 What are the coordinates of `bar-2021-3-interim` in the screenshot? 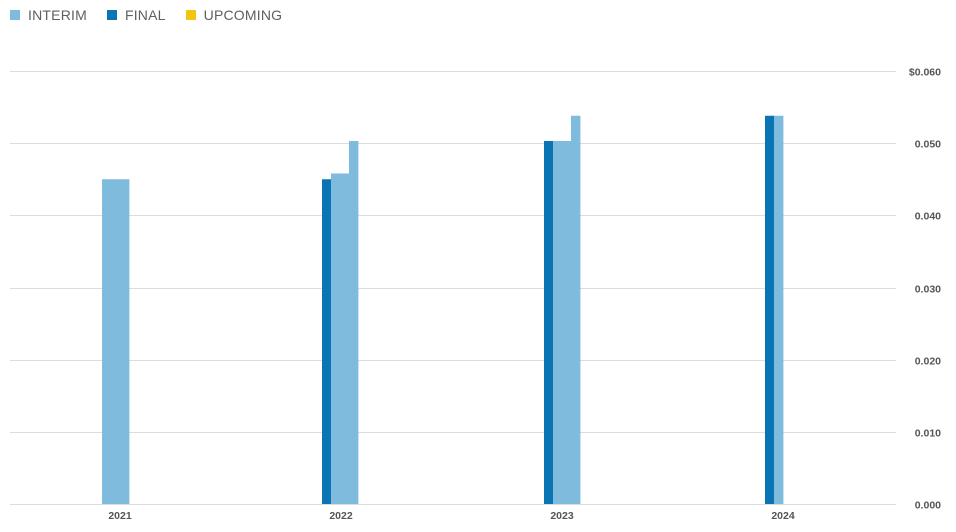 It's located at (125, 341).